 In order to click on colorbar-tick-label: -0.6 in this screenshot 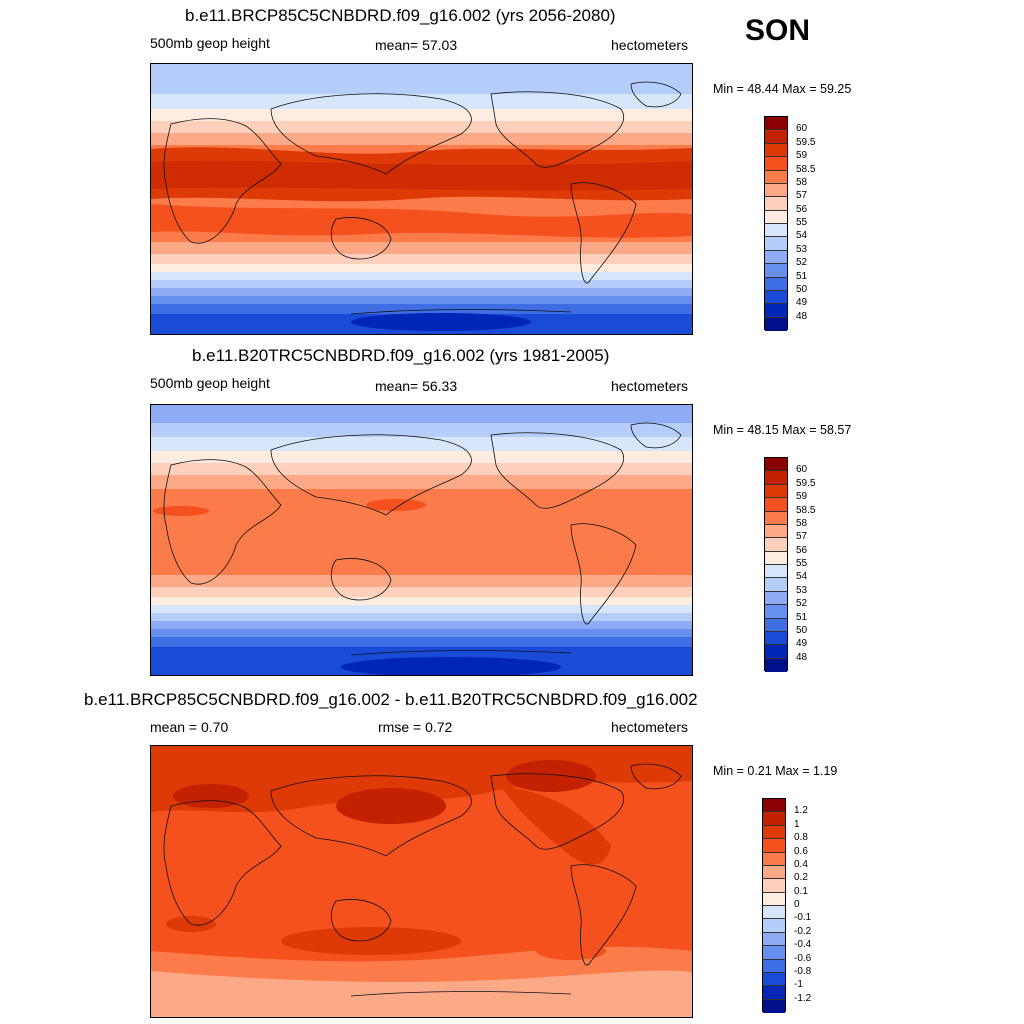, I will do `click(803, 958)`.